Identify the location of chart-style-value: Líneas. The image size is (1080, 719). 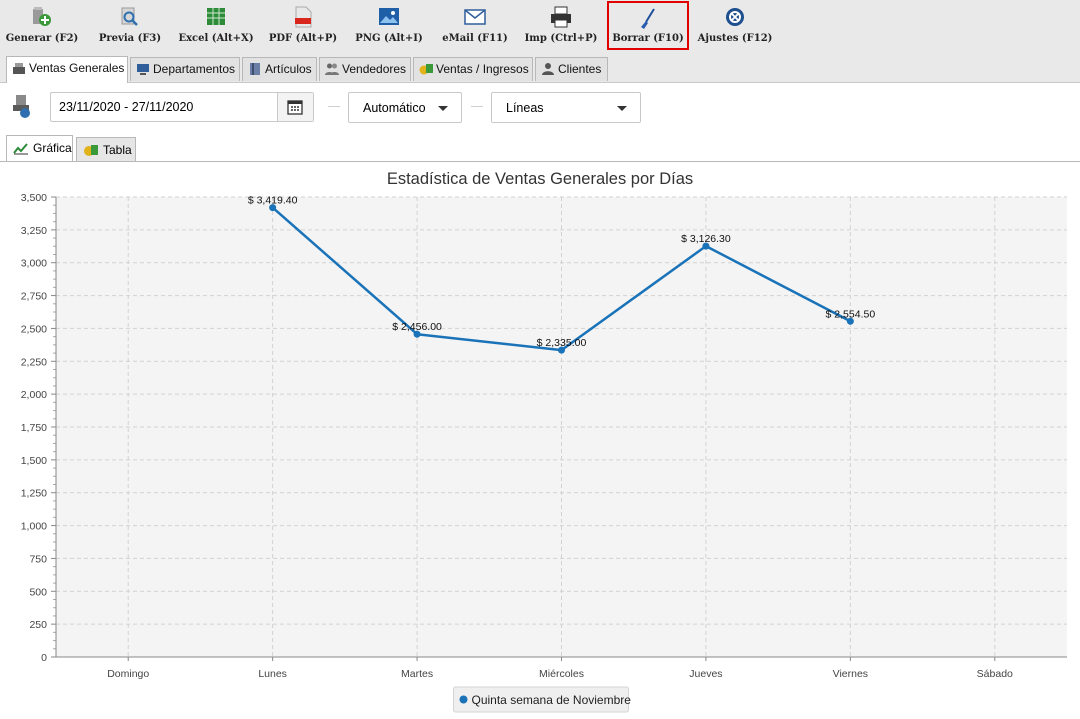
(525, 108).